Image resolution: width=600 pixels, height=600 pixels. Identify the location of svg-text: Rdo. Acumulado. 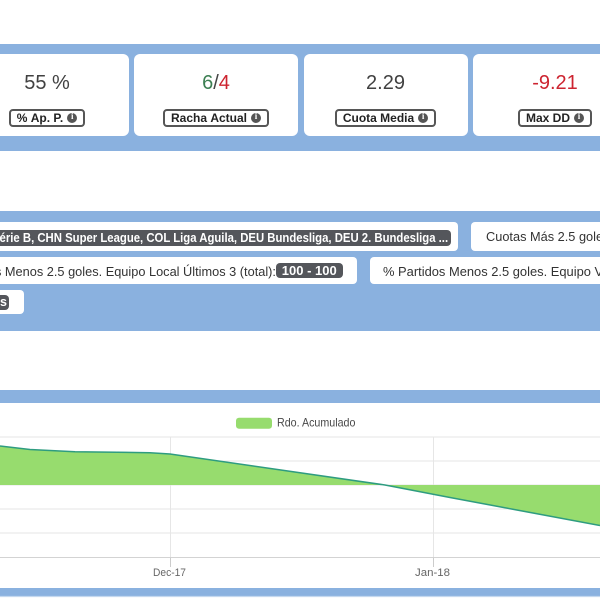
(316, 423).